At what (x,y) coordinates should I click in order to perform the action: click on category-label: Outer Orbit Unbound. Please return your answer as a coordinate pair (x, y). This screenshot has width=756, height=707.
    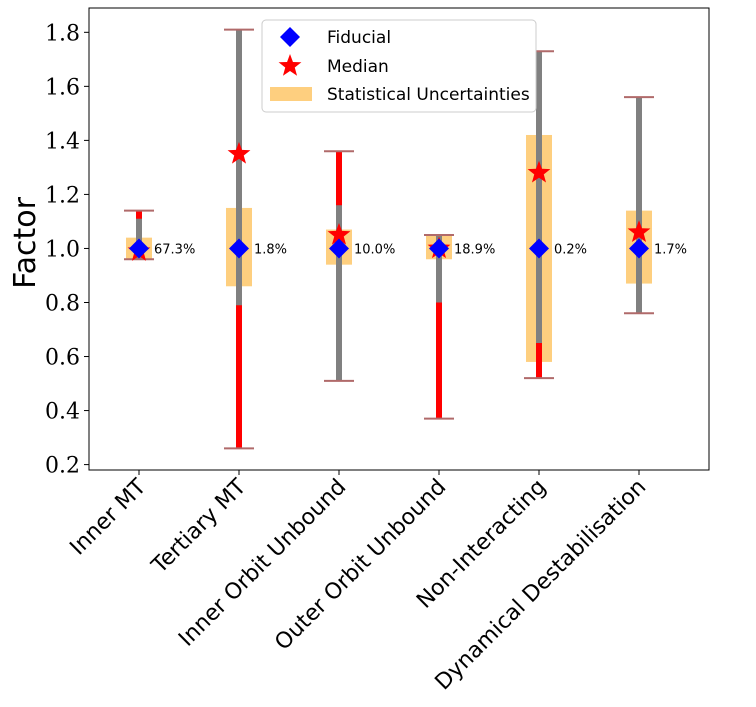
    Looking at the image, I should click on (360, 565).